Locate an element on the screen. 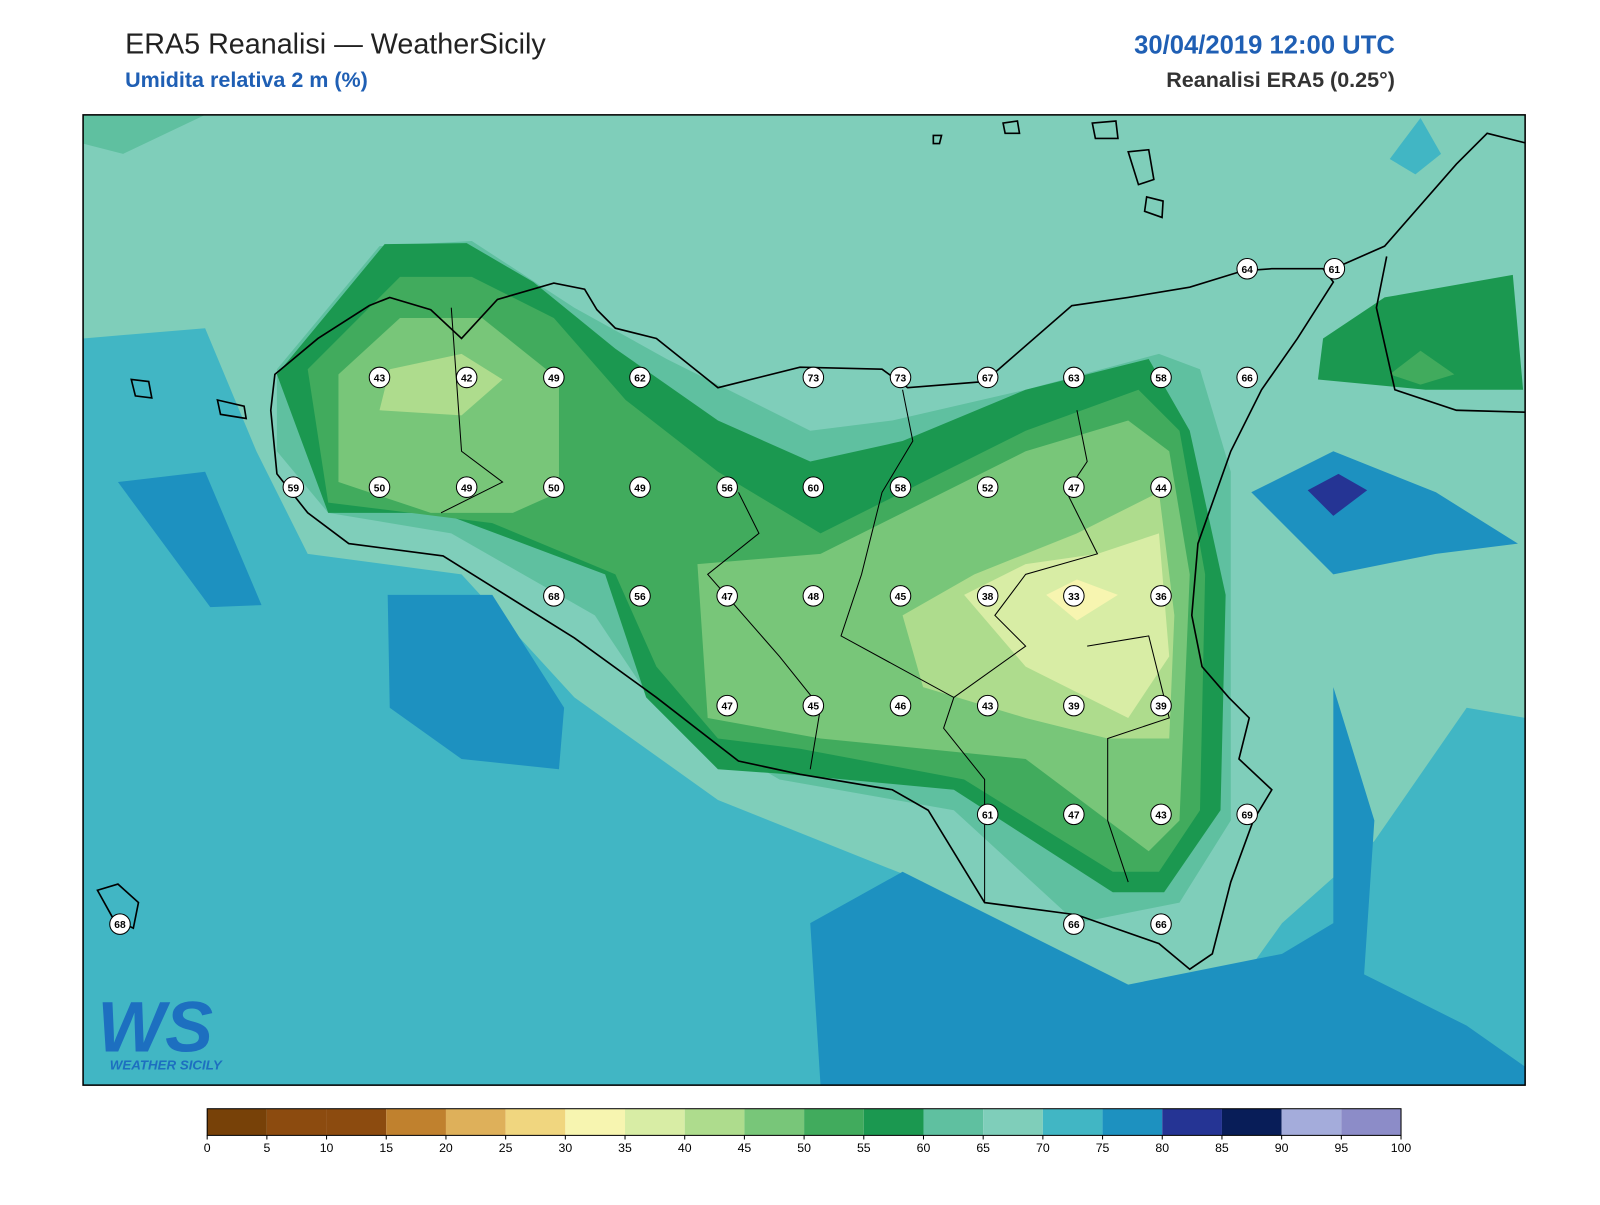  station-value: 46 is located at coordinates (901, 707).